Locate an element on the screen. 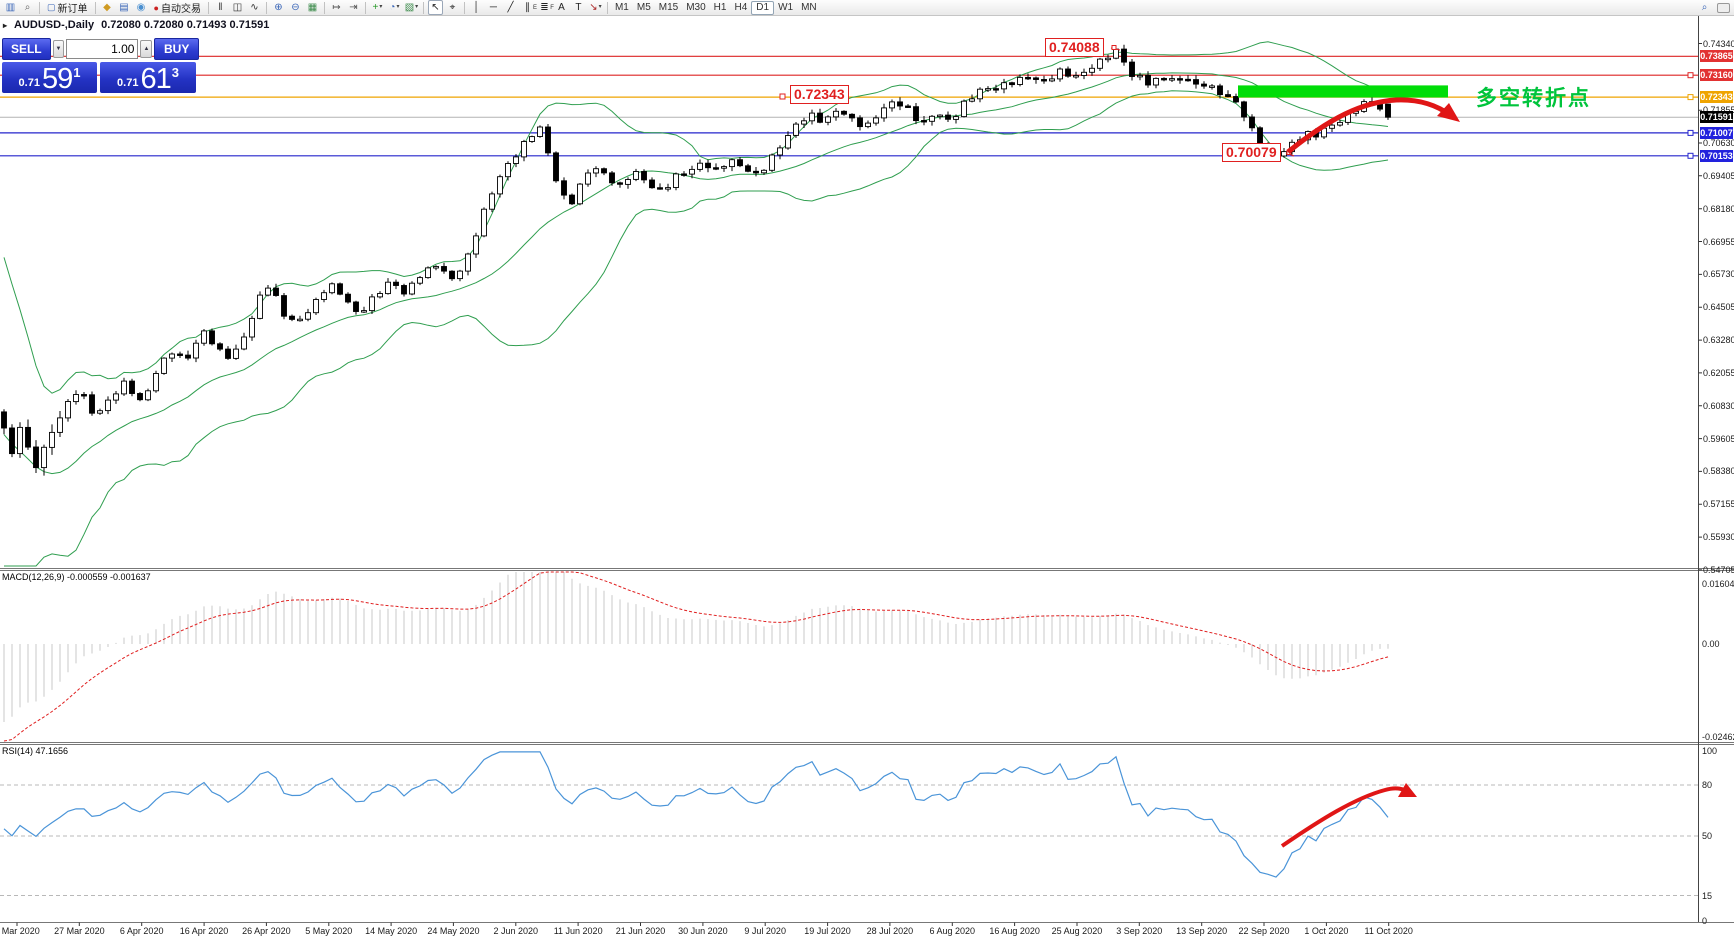 This screenshot has height=940, width=1734. templates-icon-dropdown: ▾ is located at coordinates (417, 7).